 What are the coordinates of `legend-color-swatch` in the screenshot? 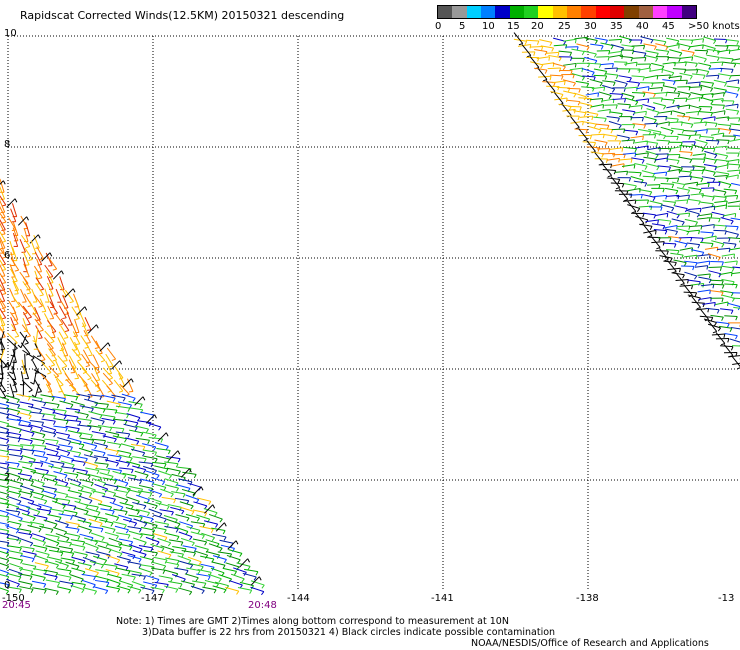 It's located at (588, 12).